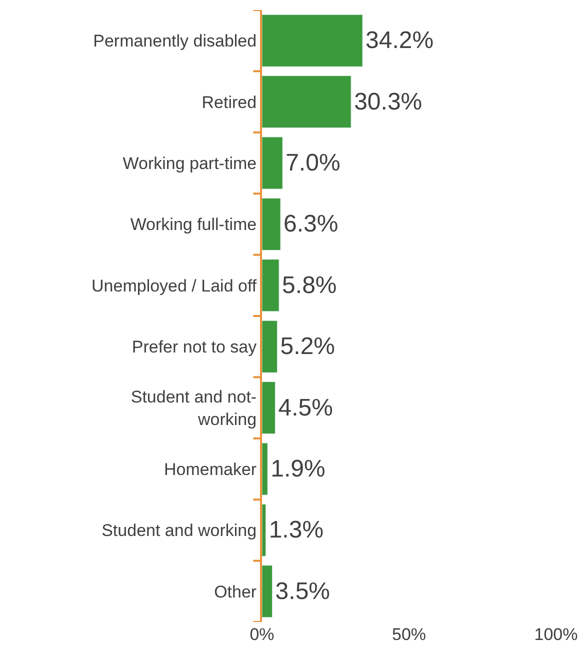 The height and width of the screenshot is (656, 588). Describe the element at coordinates (229, 102) in the screenshot. I see `y-tick-label: Retired` at that location.